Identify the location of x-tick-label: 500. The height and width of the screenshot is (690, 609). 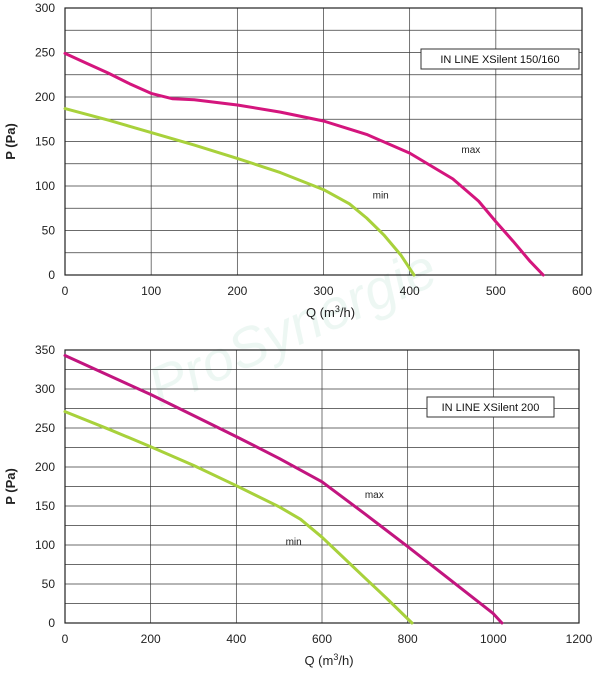
(496, 291).